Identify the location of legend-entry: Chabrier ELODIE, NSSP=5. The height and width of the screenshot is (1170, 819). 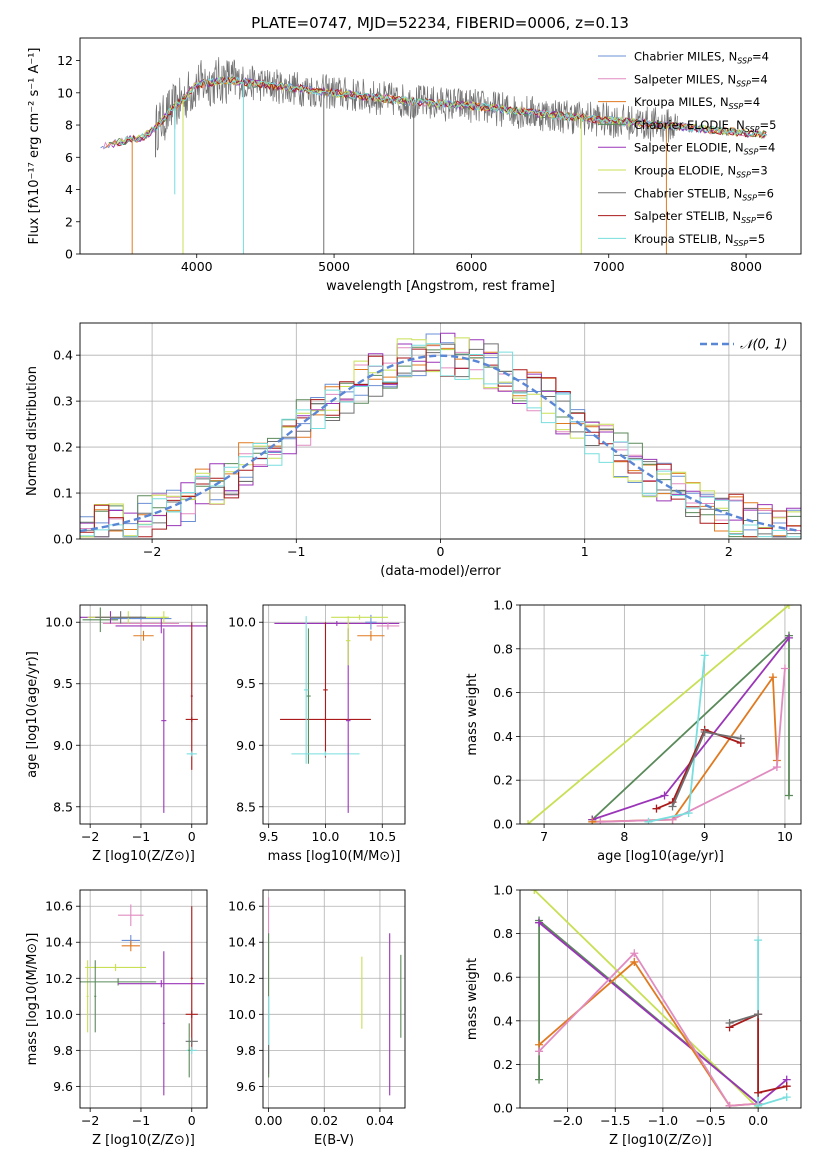
(705, 126).